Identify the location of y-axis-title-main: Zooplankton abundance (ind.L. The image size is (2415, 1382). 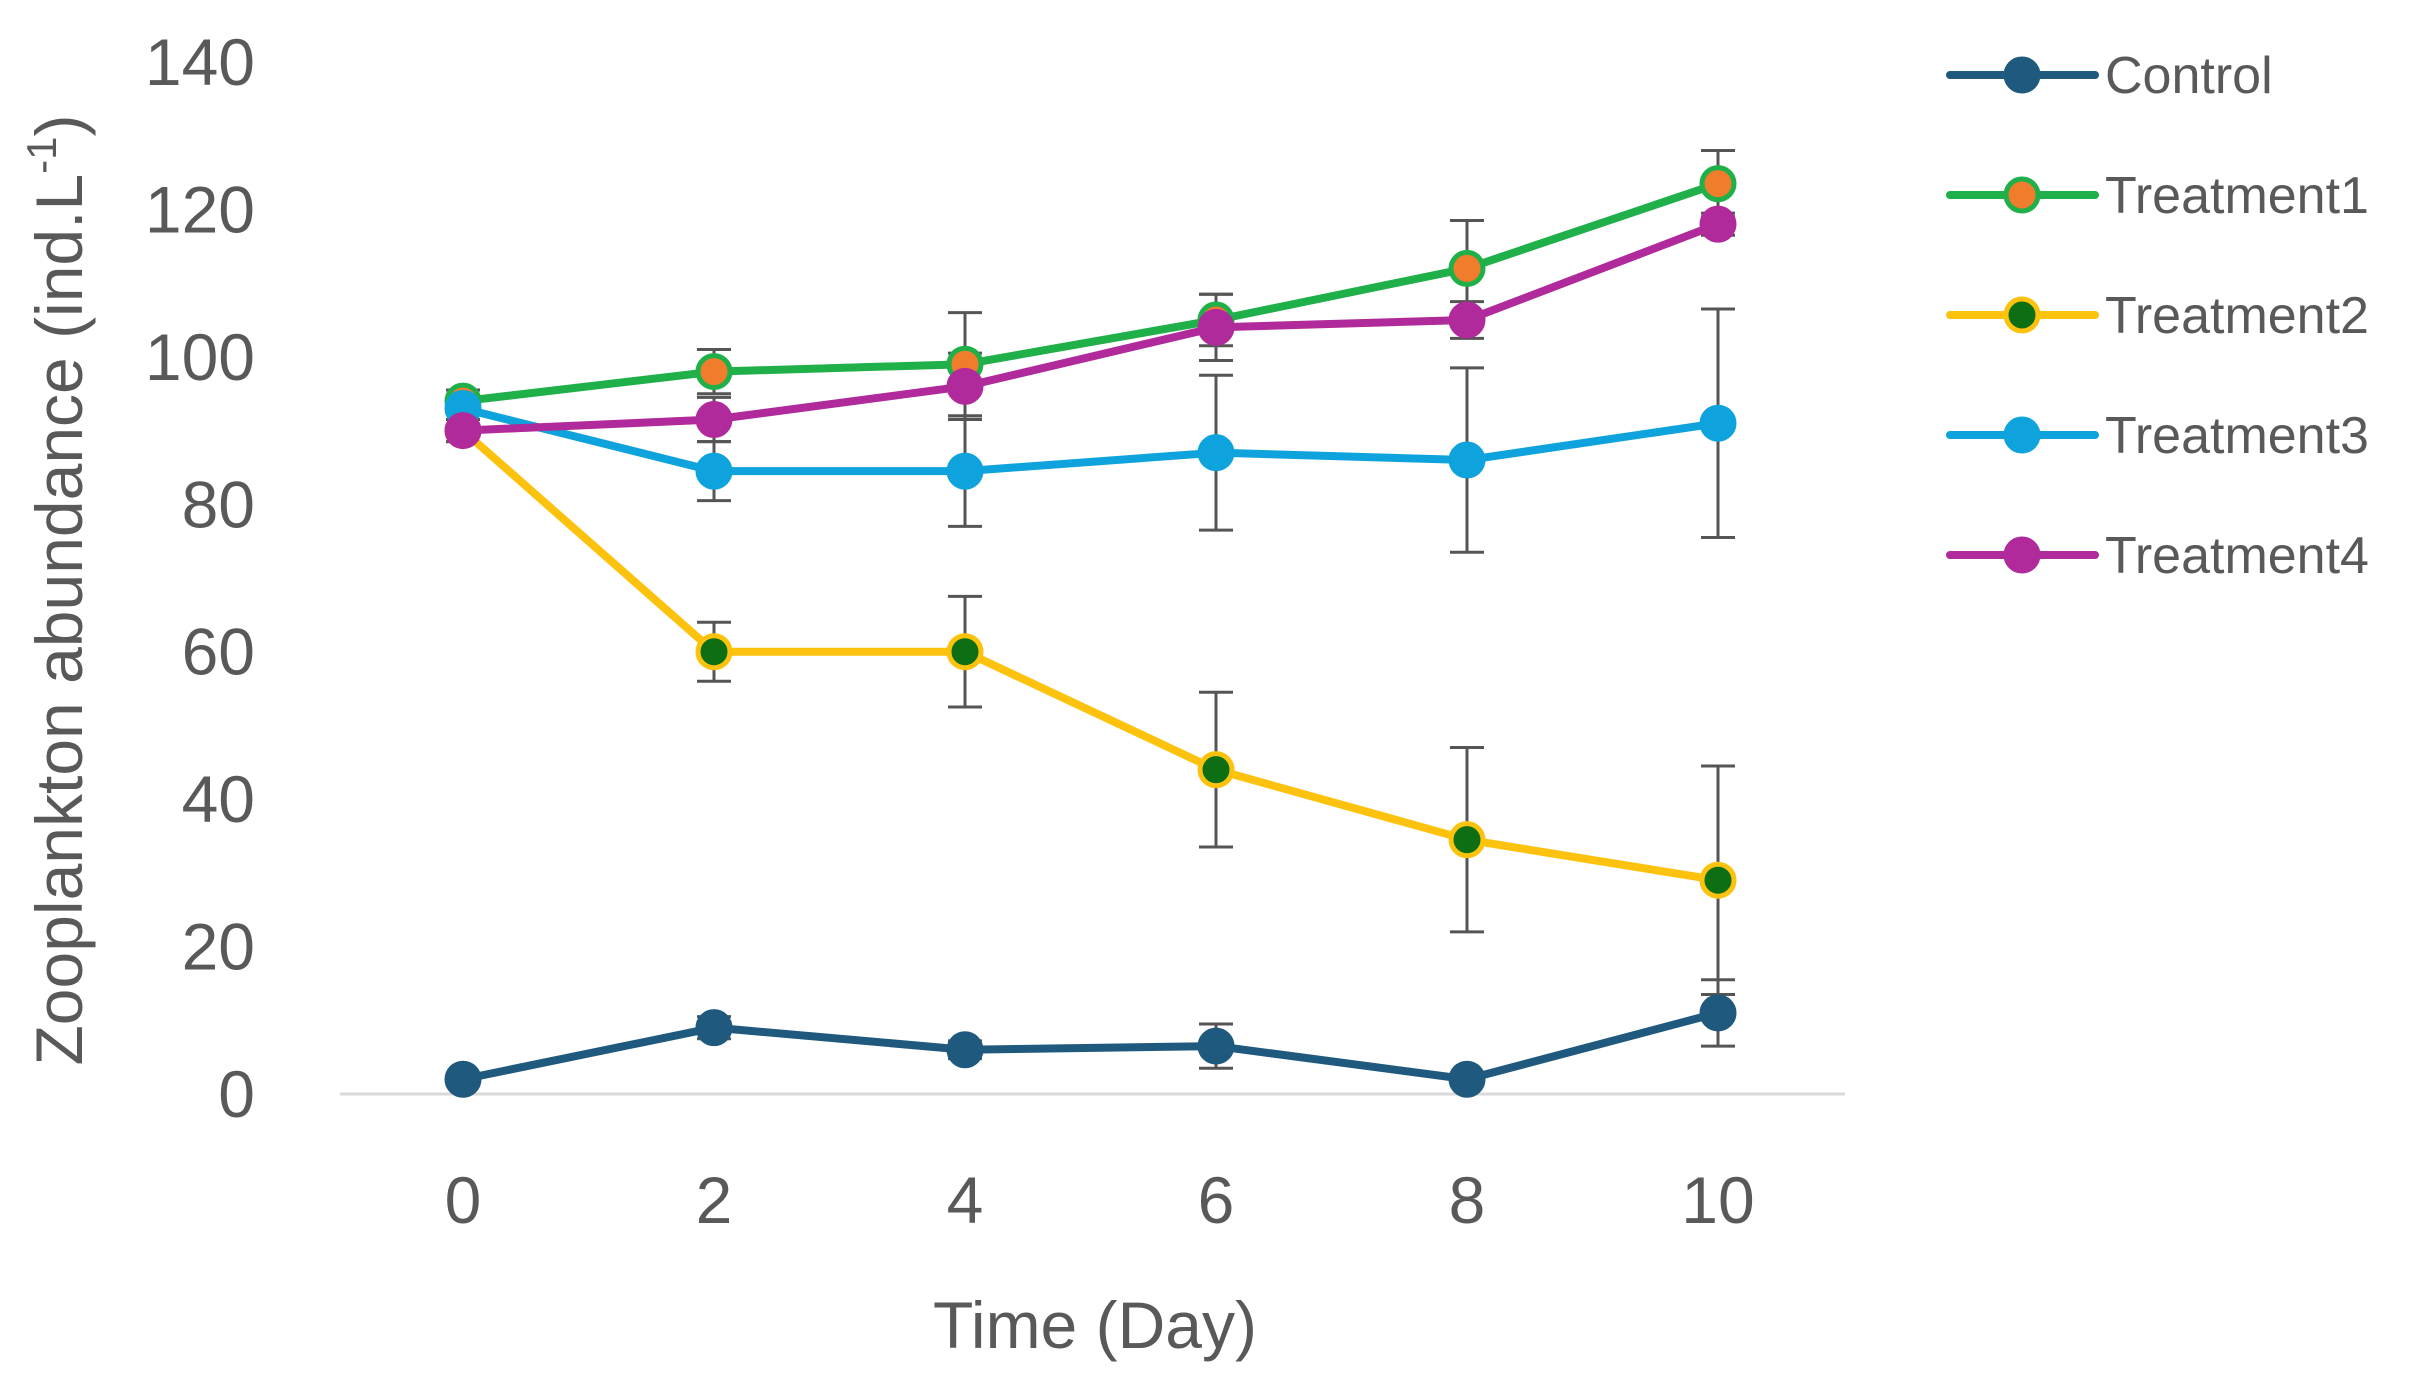
(59, 620).